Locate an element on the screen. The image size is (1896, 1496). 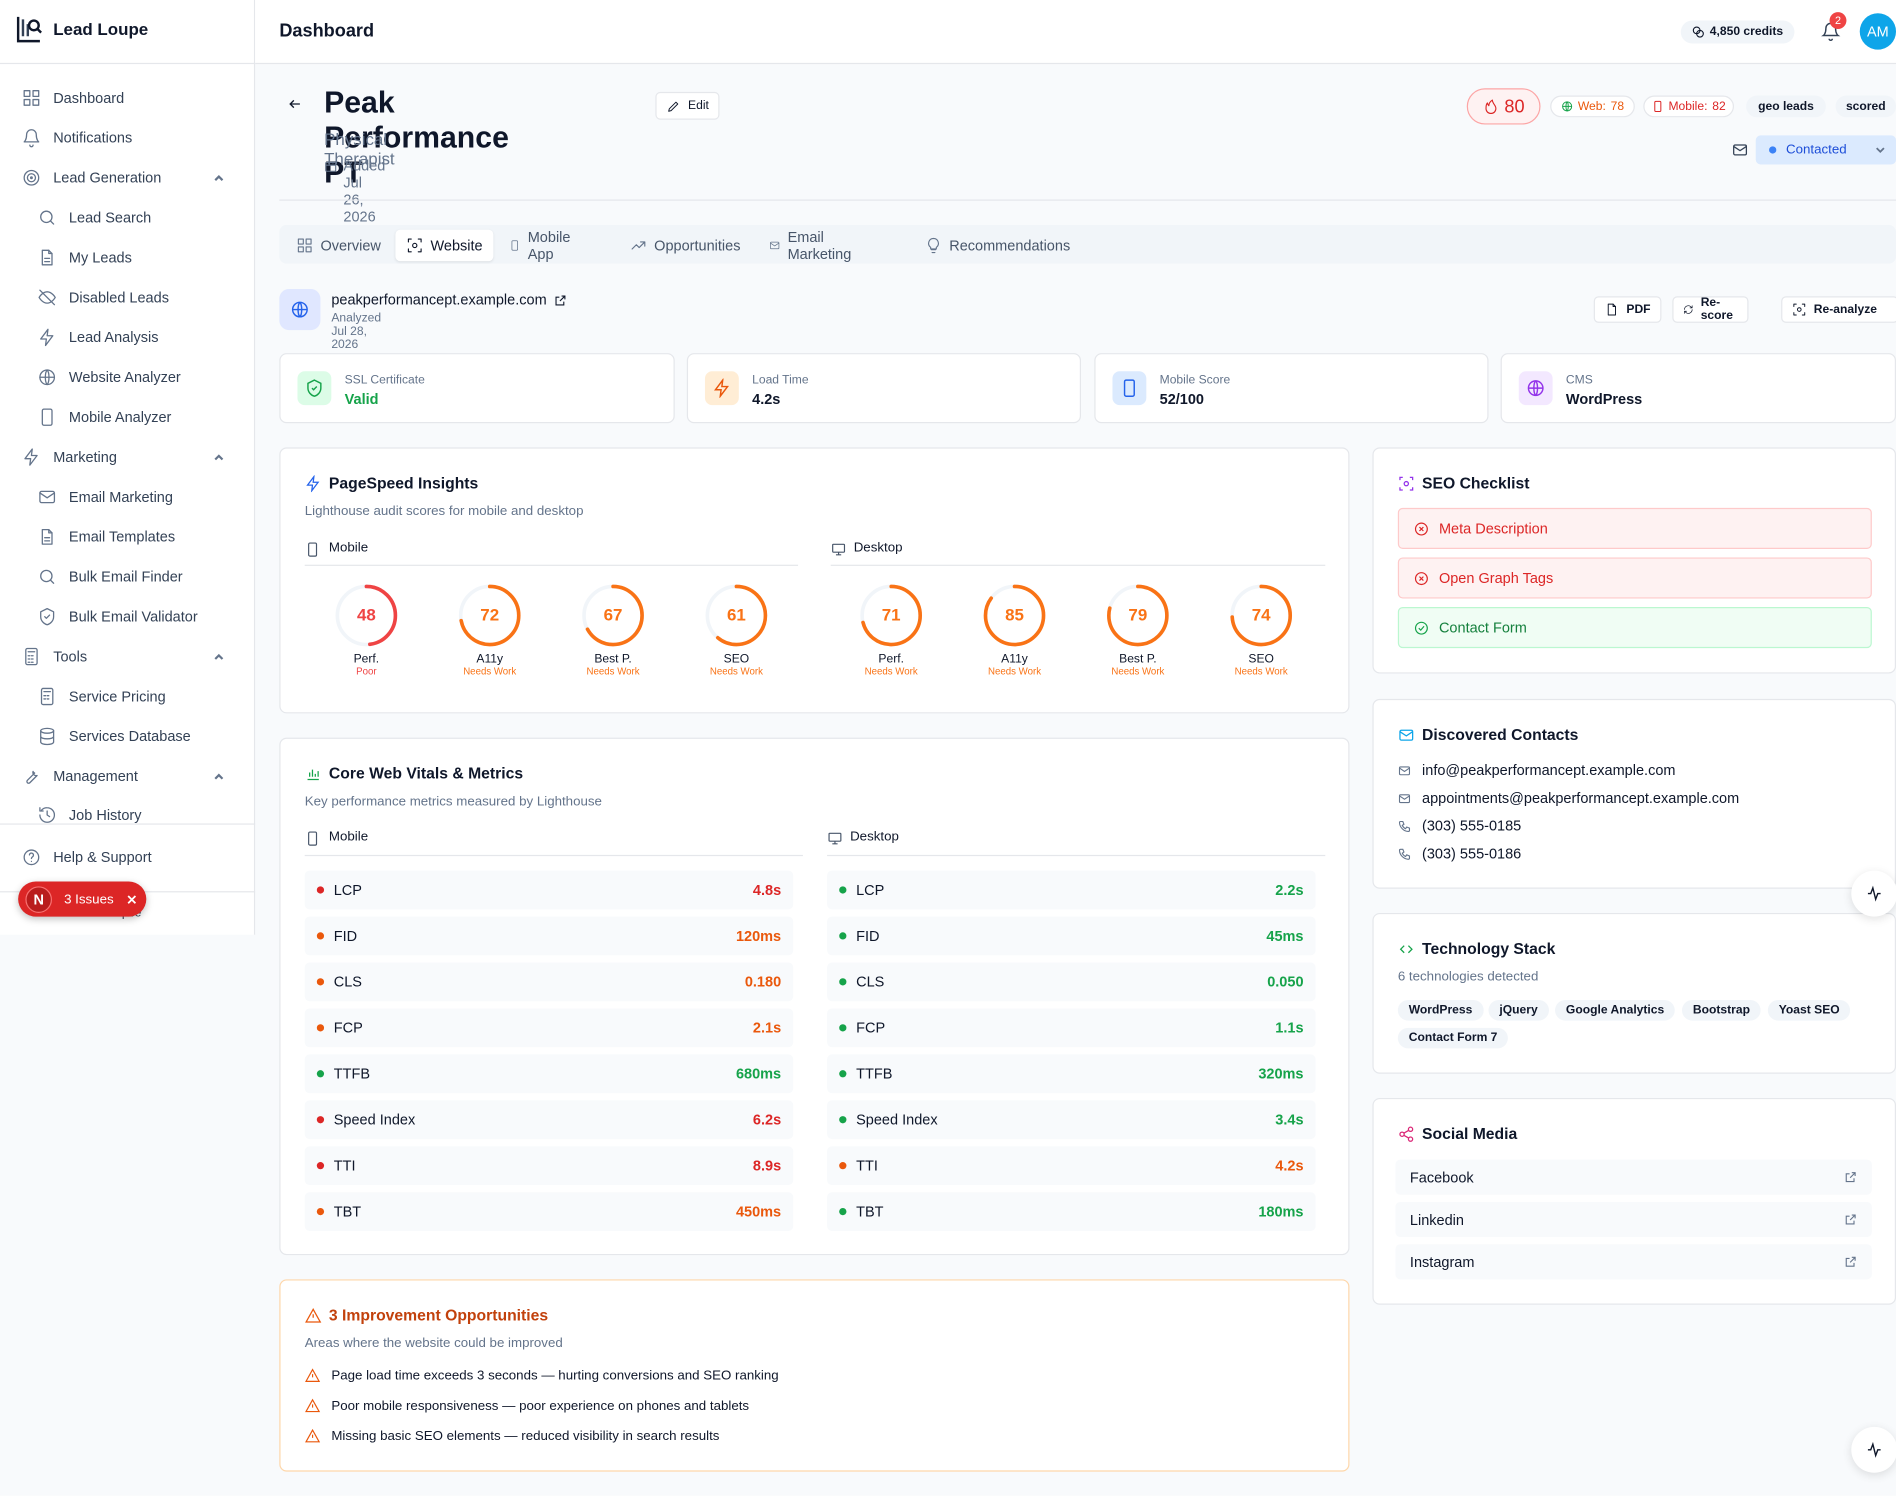
sidebar-item-my-leads: My Leads is located at coordinates (84, 257).